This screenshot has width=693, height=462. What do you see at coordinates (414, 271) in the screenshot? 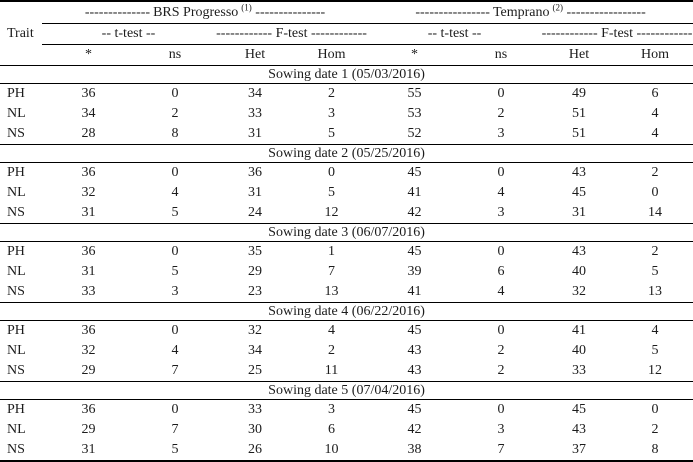
I see `value-cell: 39` at bounding box center [414, 271].